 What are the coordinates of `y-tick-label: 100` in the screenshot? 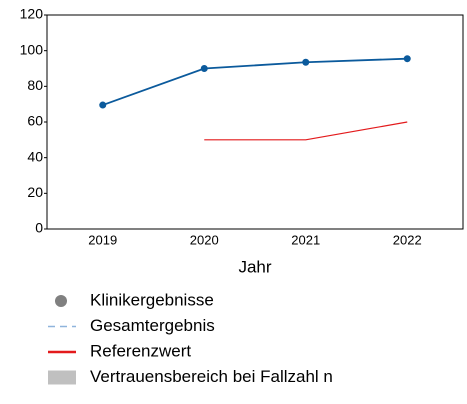 It's located at (32, 49).